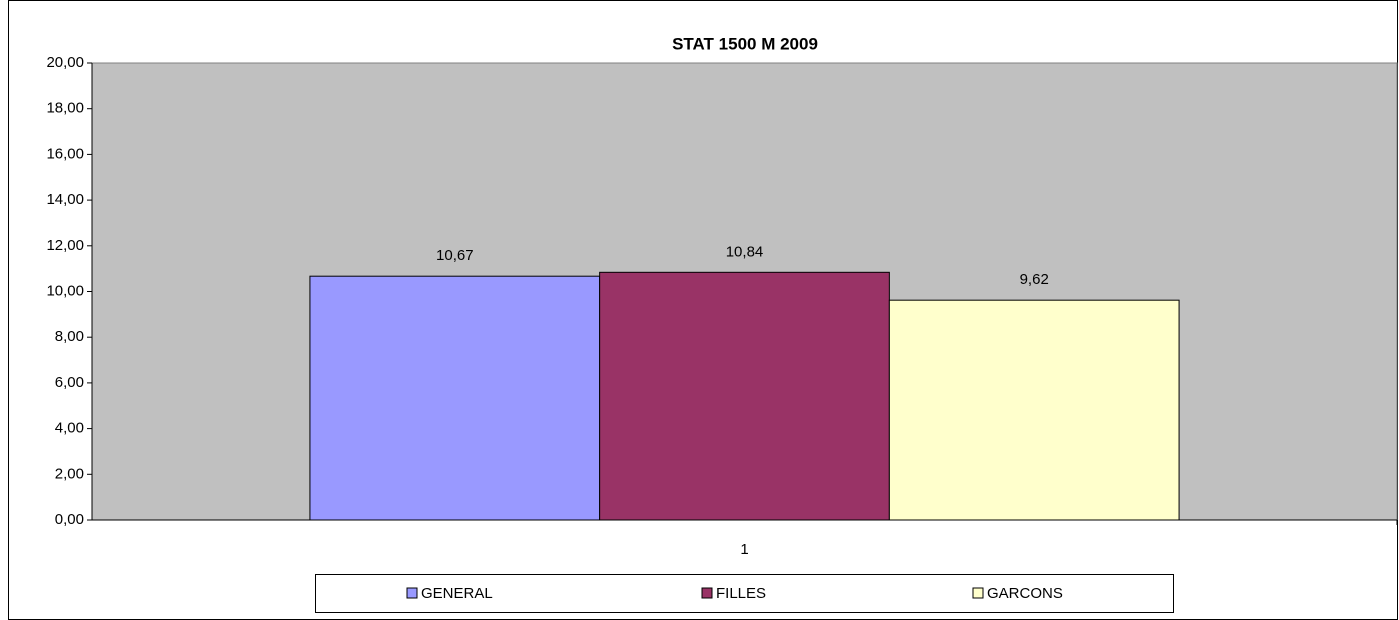  Describe the element at coordinates (65, 290) in the screenshot. I see `y-tick-label: 10,00` at that location.